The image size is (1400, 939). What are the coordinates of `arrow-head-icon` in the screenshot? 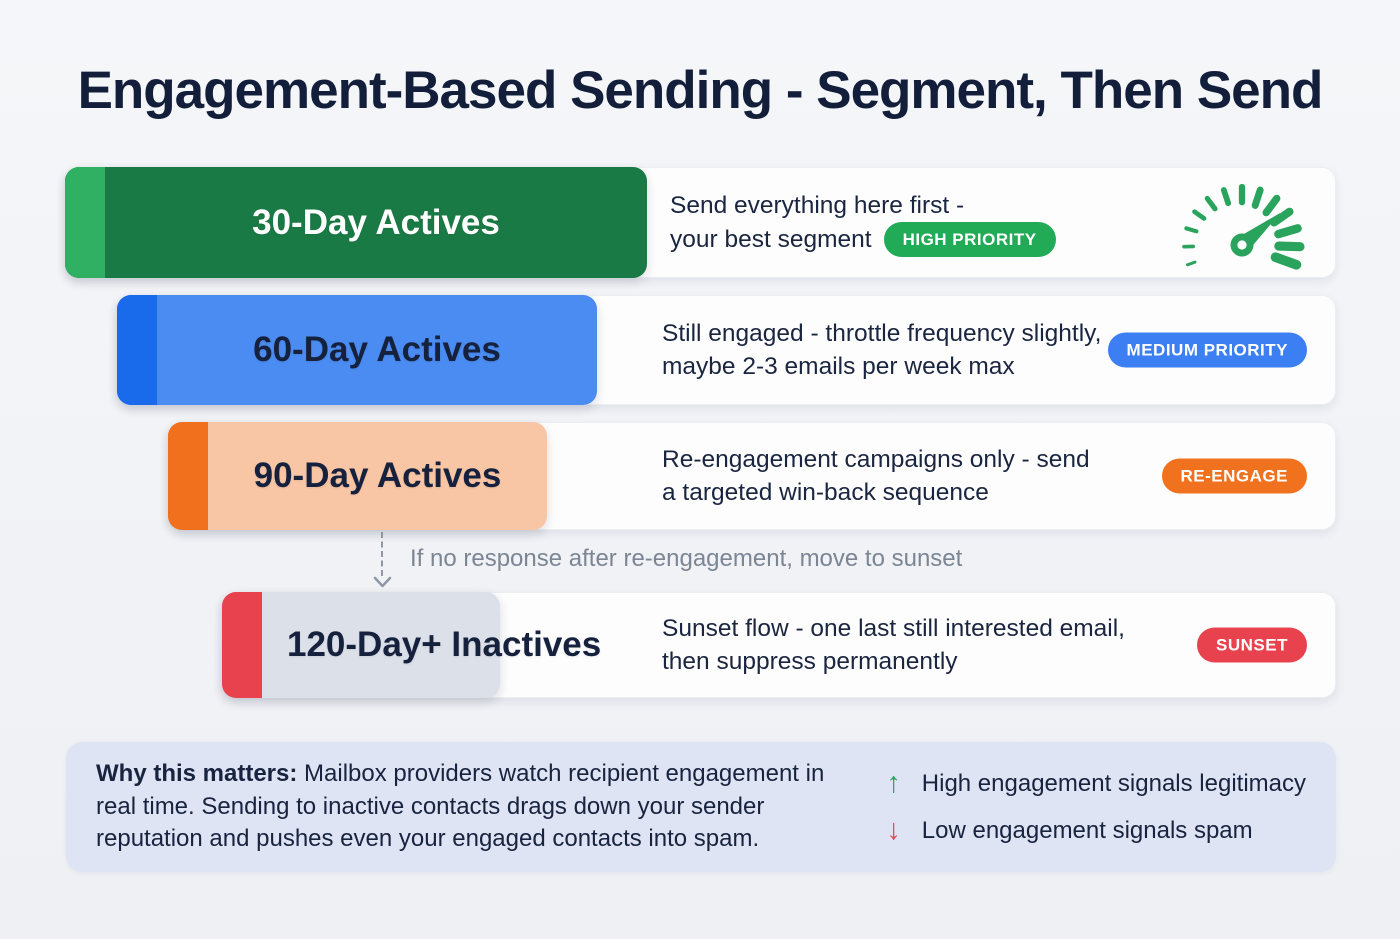 It's located at (382, 582).